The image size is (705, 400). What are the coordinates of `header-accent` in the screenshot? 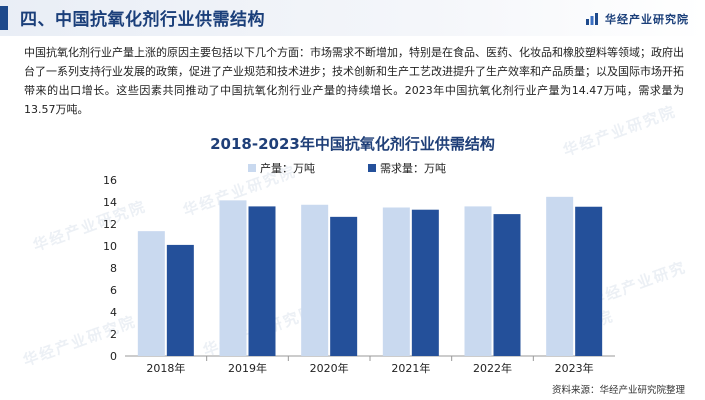 It's located at (4, 18).